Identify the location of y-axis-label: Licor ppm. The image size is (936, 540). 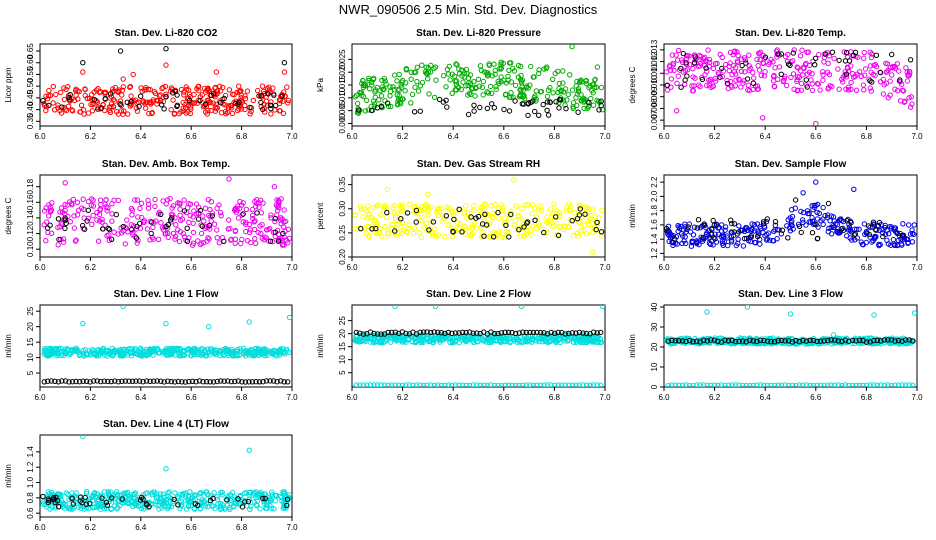
(8, 84).